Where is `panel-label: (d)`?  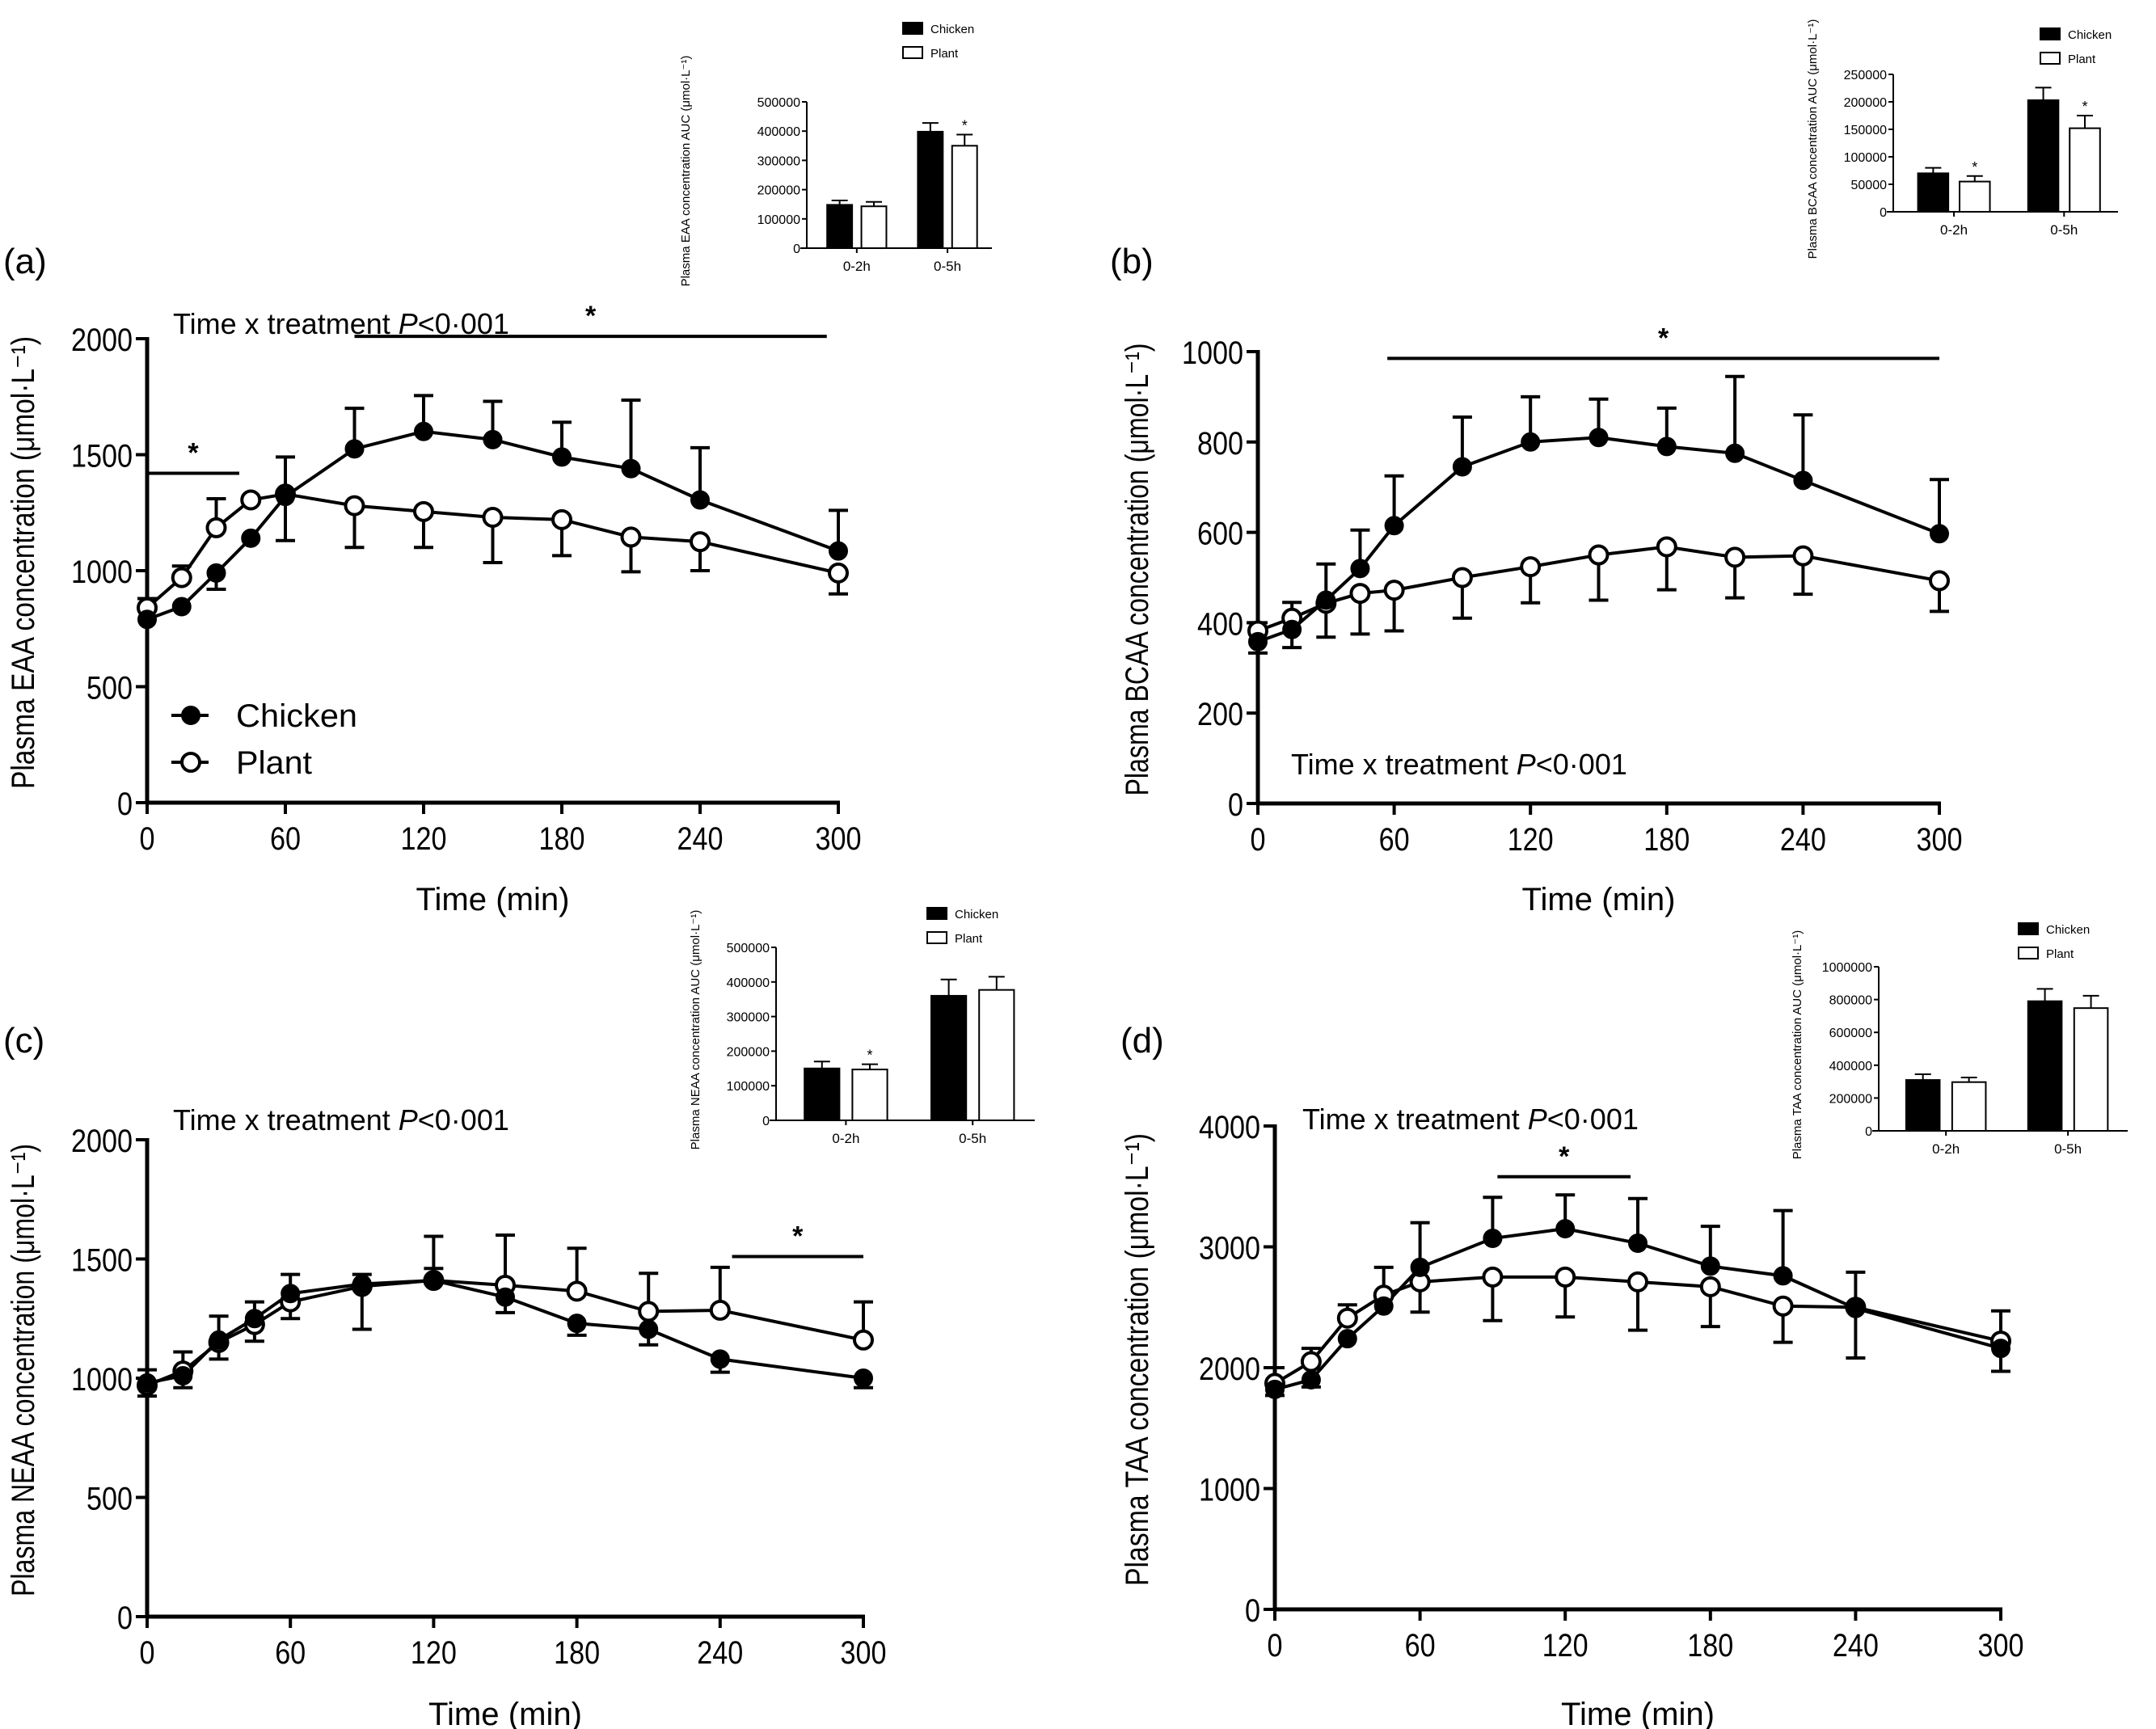 panel-label: (d) is located at coordinates (1142, 1041).